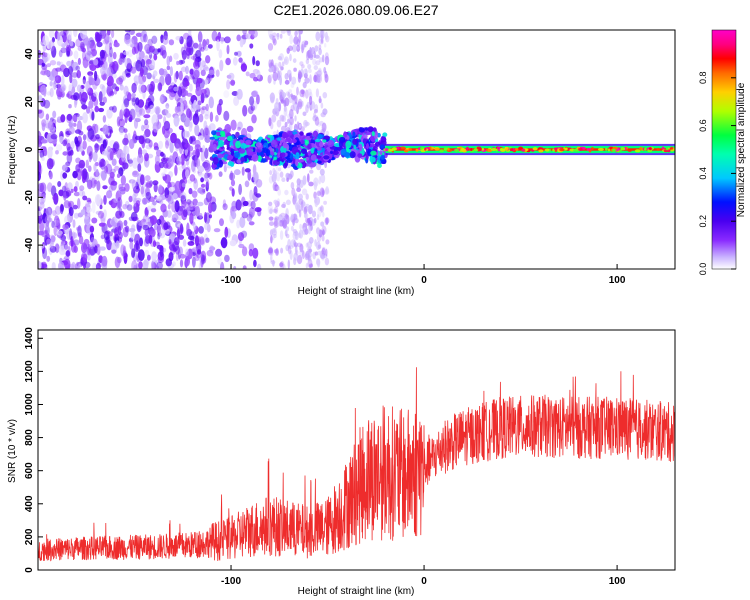 The height and width of the screenshot is (600, 750). What do you see at coordinates (29, 570) in the screenshot?
I see `y-tick-label: 0` at bounding box center [29, 570].